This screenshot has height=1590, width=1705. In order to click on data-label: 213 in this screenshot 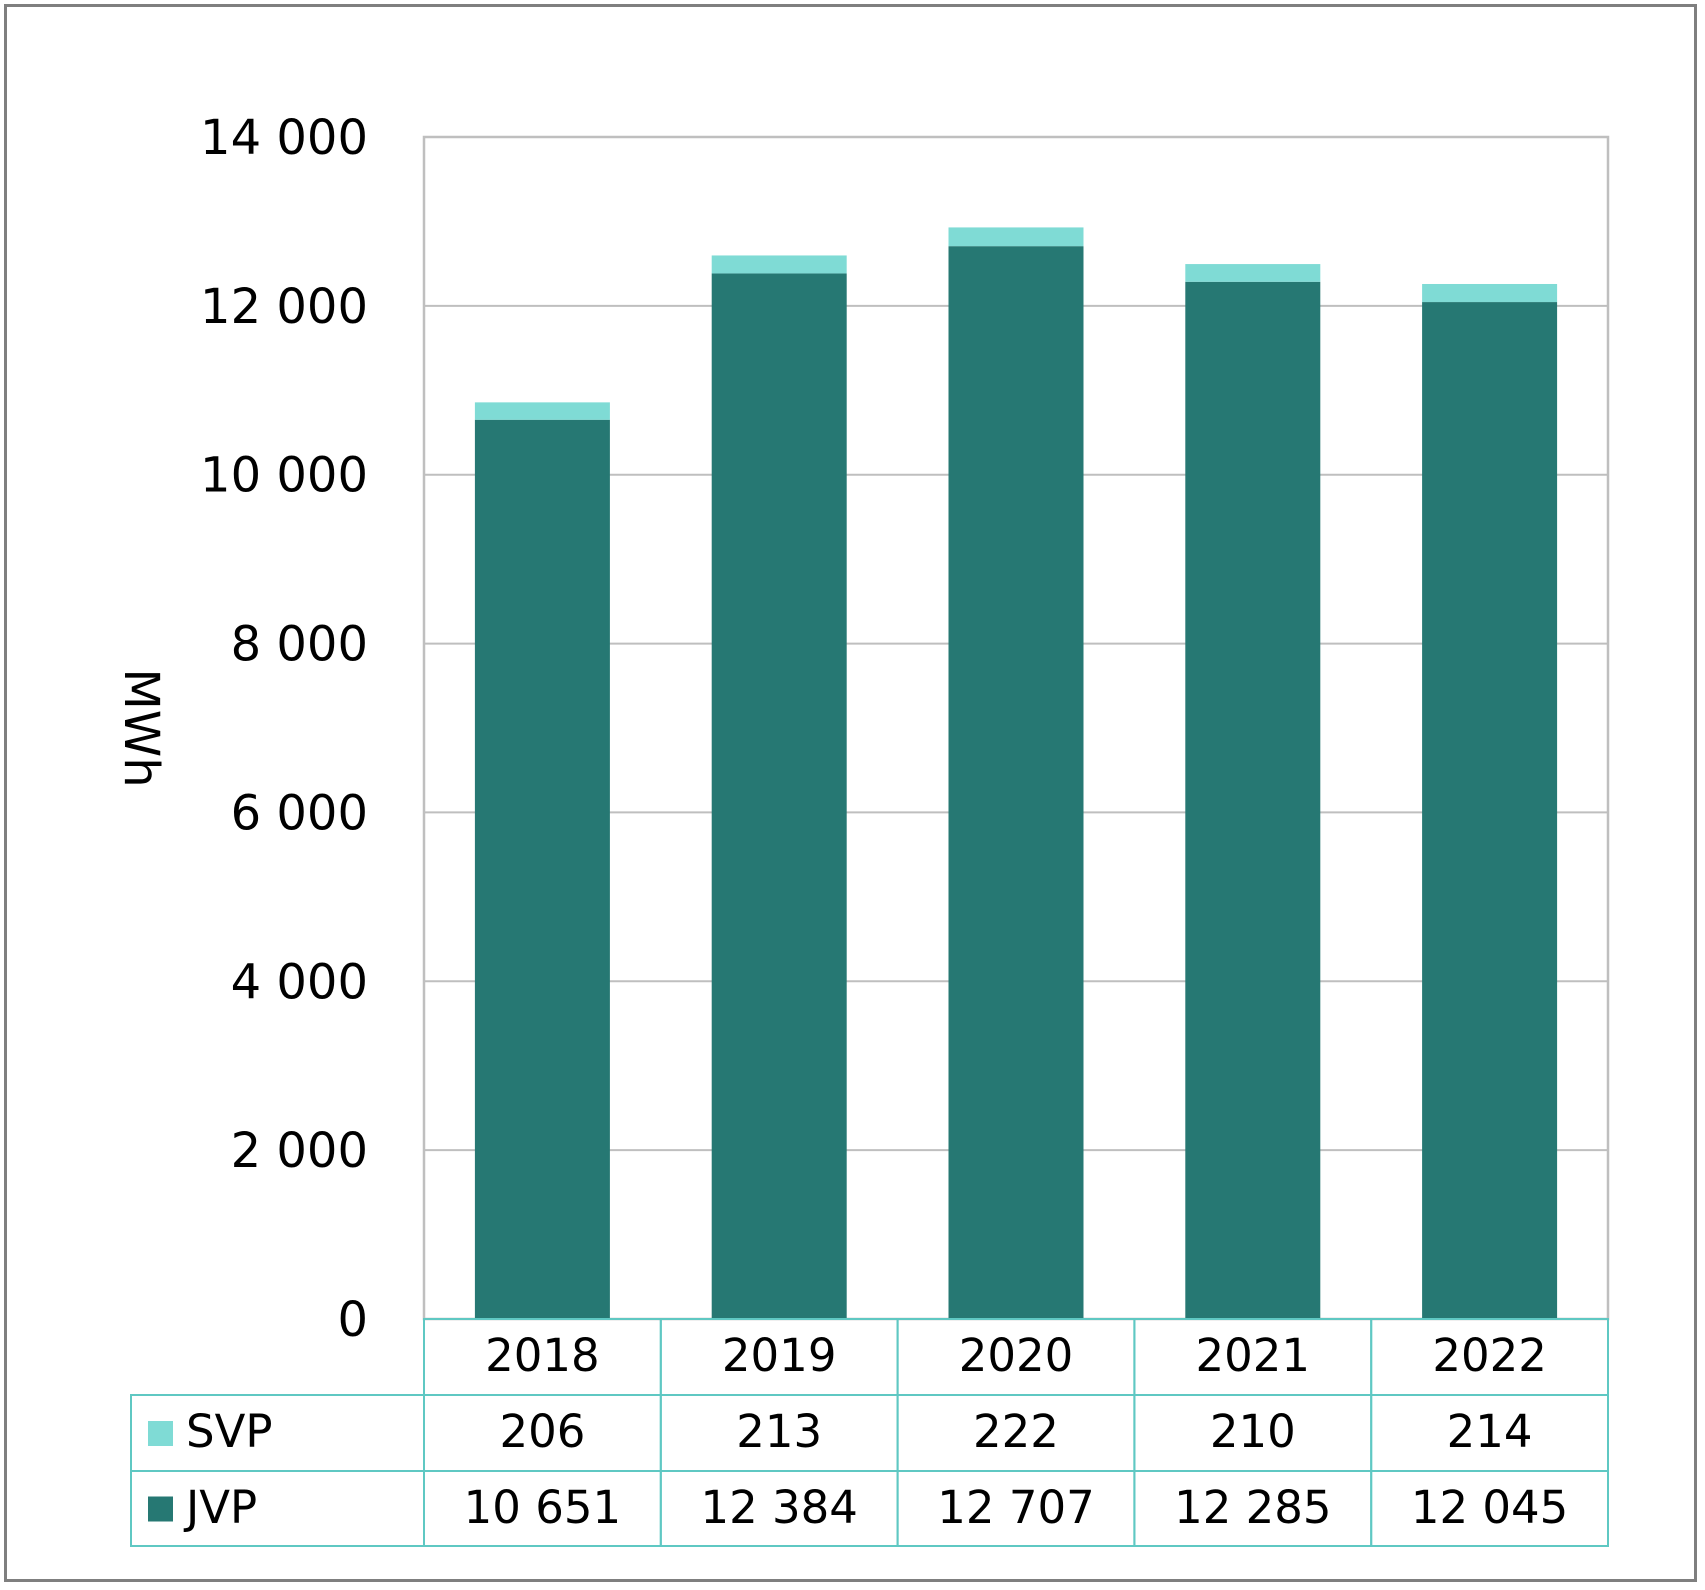, I will do `click(779, 1431)`.